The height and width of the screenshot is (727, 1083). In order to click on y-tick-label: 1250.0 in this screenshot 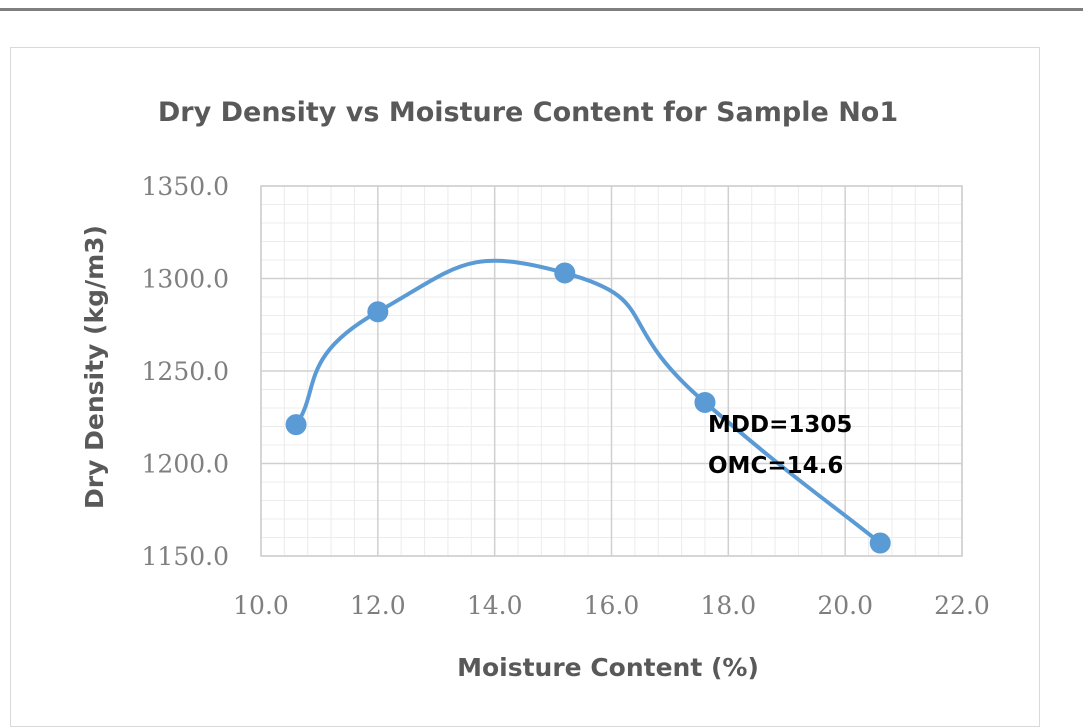, I will do `click(185, 371)`.